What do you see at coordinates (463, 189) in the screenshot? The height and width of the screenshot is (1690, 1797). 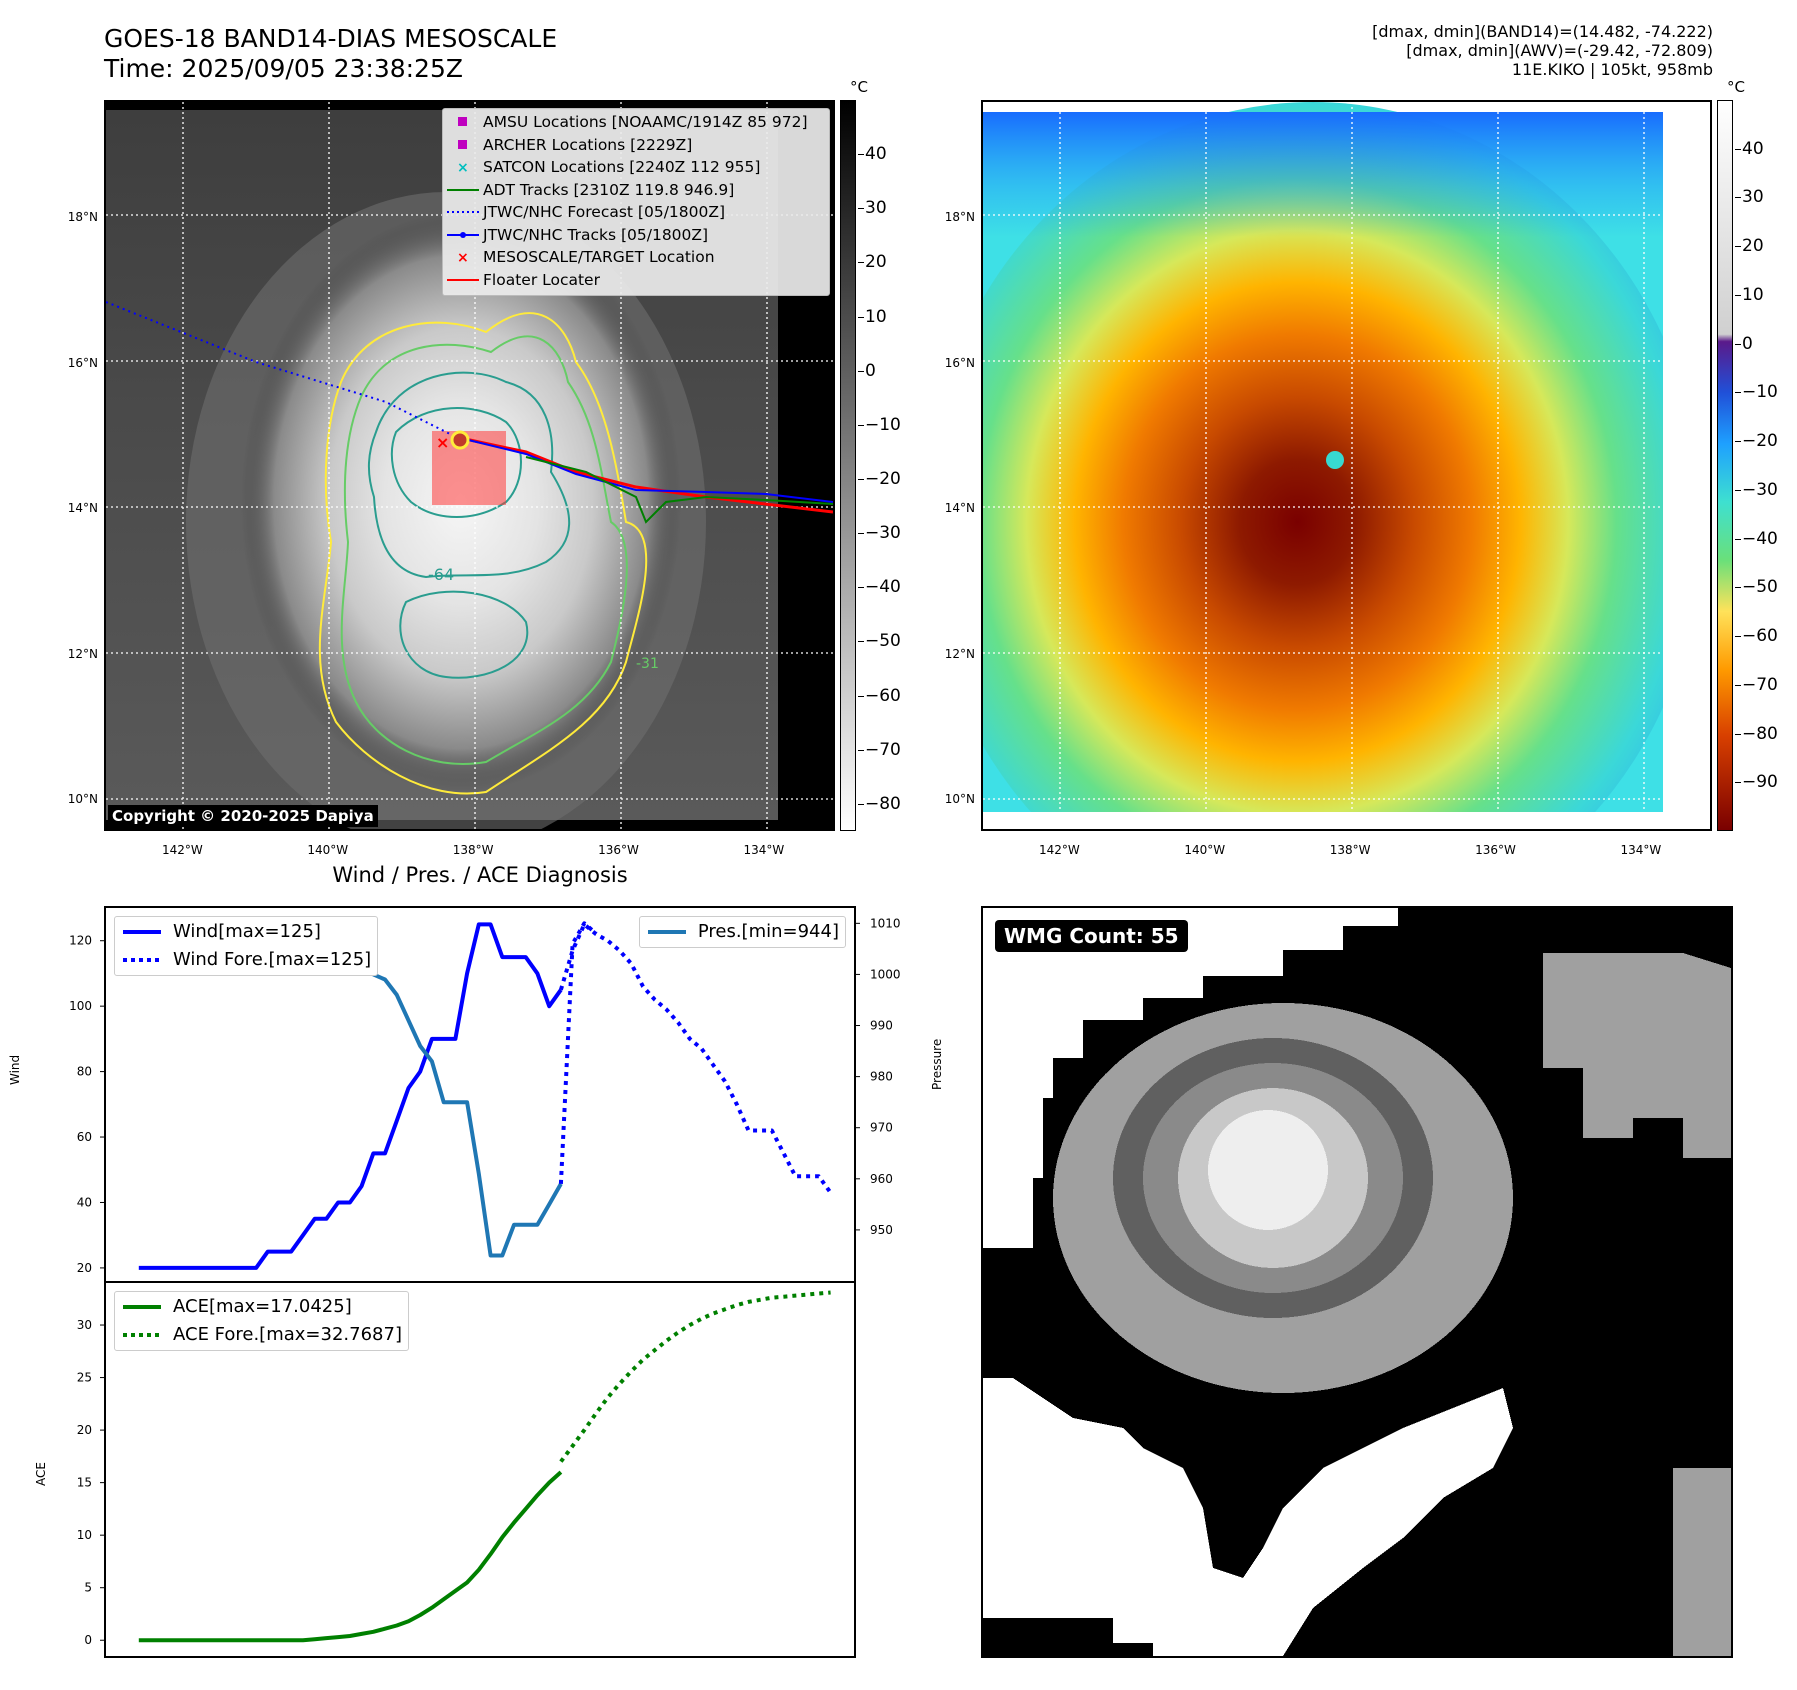 I see `legend-line-marker` at bounding box center [463, 189].